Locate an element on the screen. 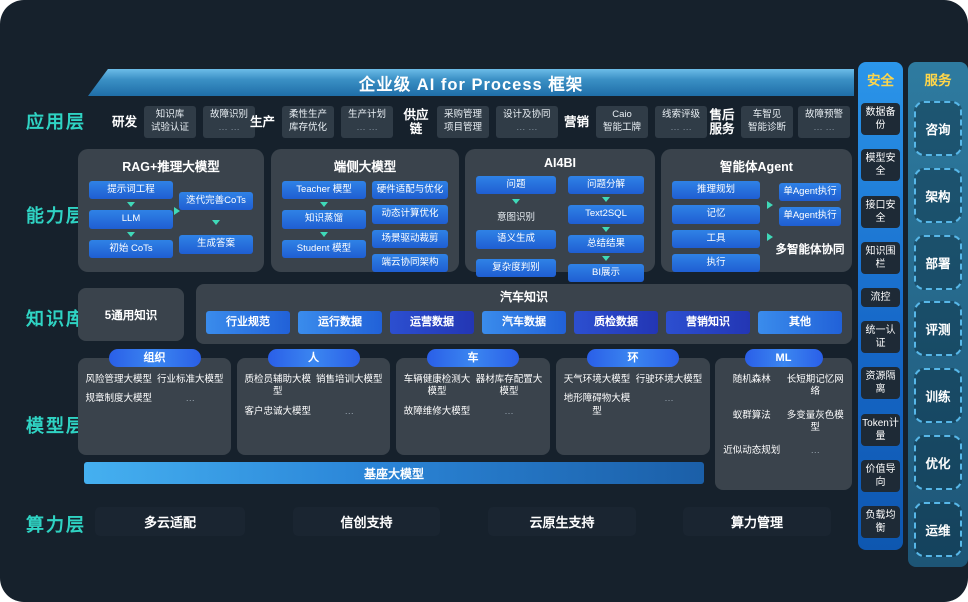  flow-chip: 执行 is located at coordinates (716, 263).